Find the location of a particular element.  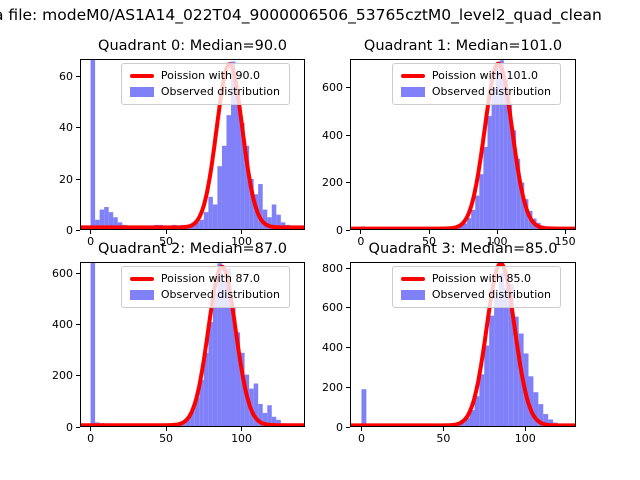

y-tick-label: 20 is located at coordinates (66, 179).